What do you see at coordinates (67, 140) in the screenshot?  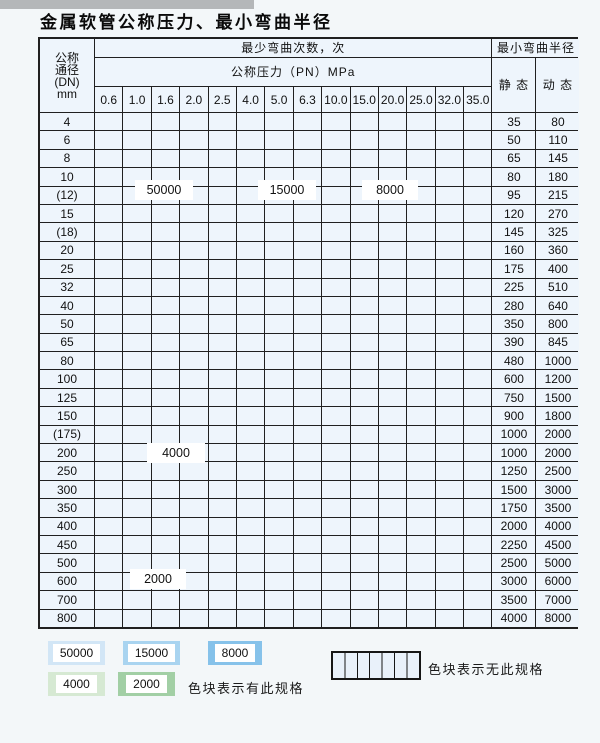 I see `dn-cell: 6` at bounding box center [67, 140].